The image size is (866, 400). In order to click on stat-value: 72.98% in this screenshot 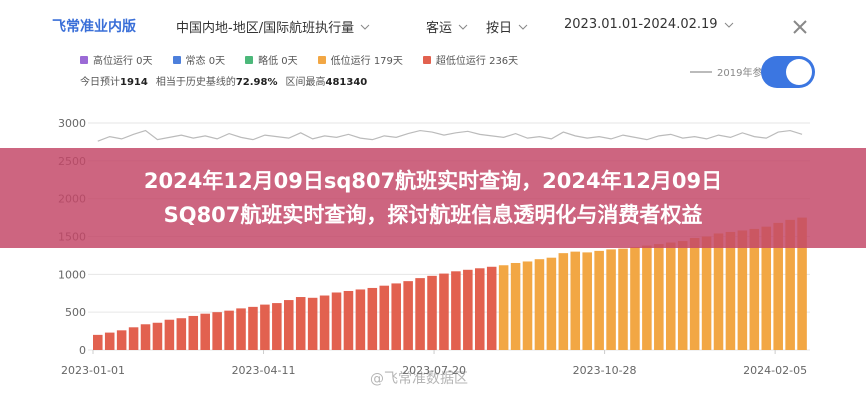, I will do `click(256, 82)`.